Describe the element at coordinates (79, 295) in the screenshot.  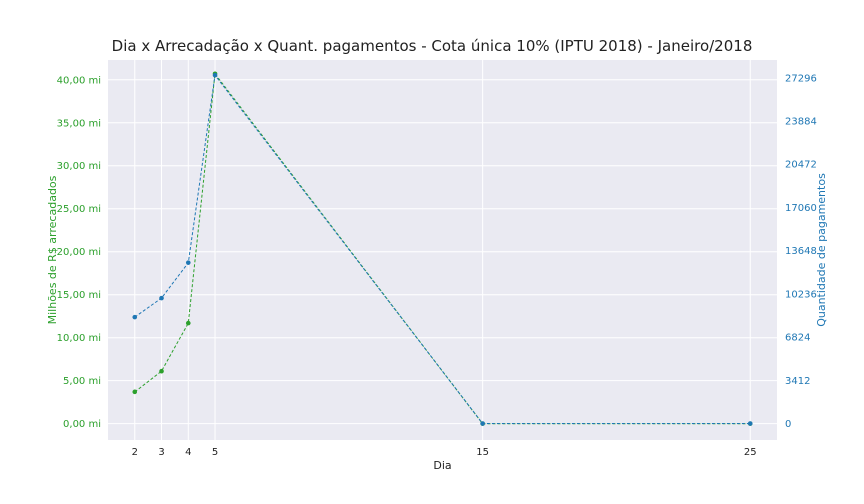
I see `y-left-tick-label: 15,00 mi` at that location.